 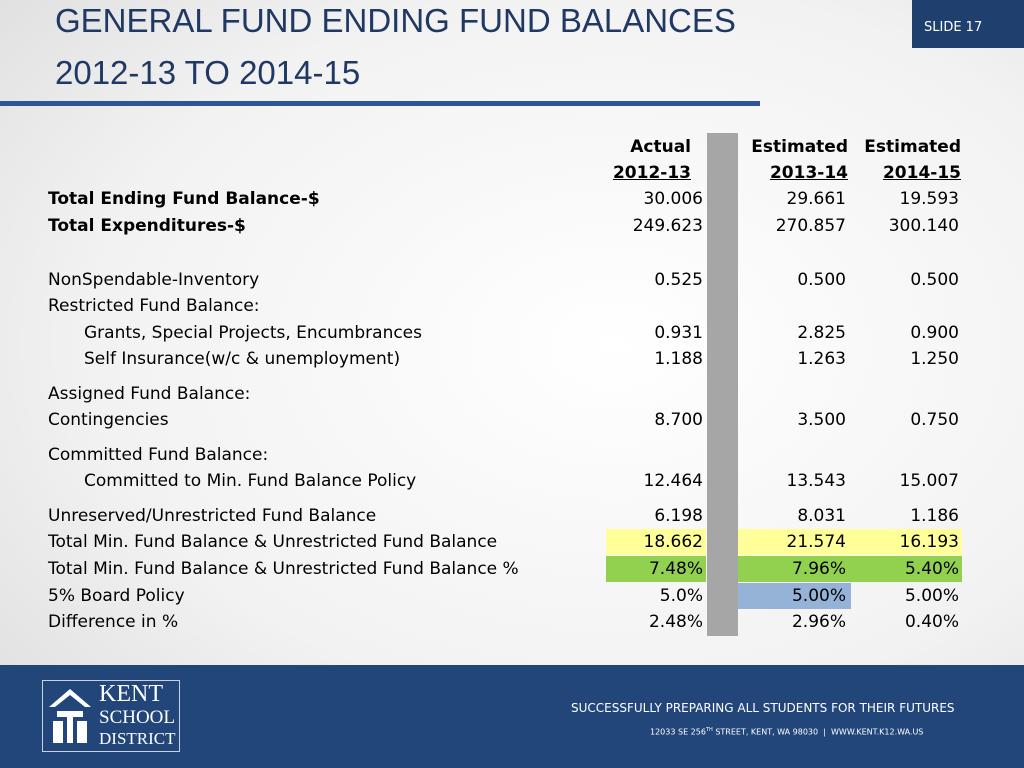 I want to click on cell-value: 6.198, so click(x=678, y=516).